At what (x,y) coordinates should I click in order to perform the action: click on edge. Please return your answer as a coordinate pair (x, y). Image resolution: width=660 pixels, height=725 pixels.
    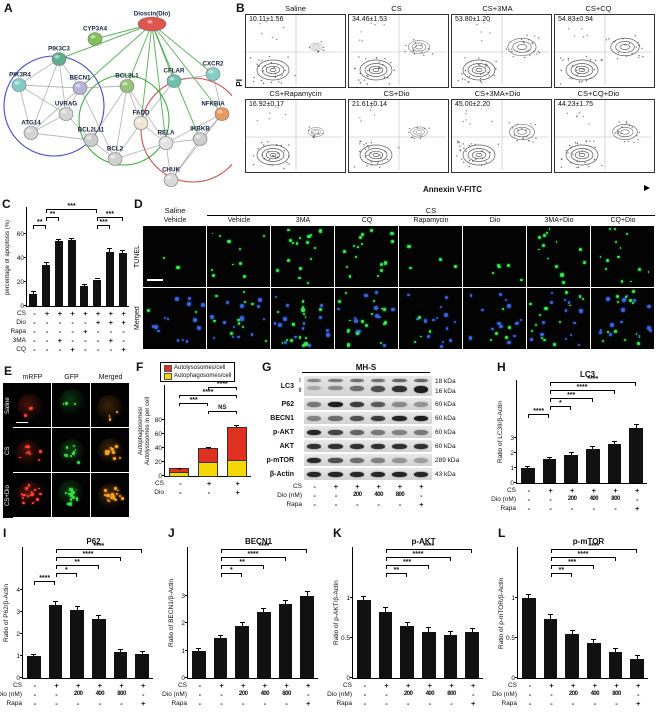
    Looking at the image, I should click on (25, 109).